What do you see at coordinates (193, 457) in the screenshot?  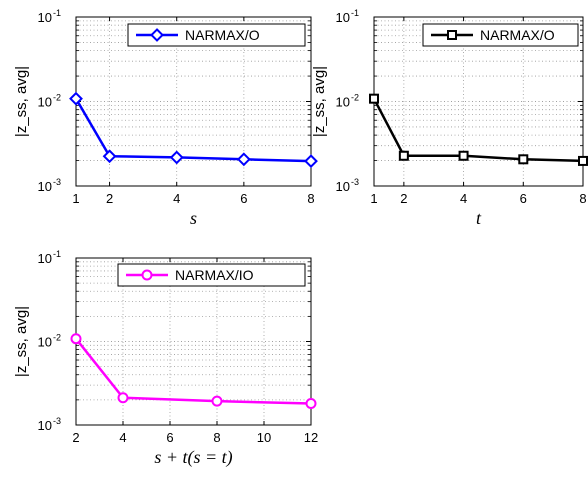 I see `x-axis-label: s + t(s = t)` at bounding box center [193, 457].